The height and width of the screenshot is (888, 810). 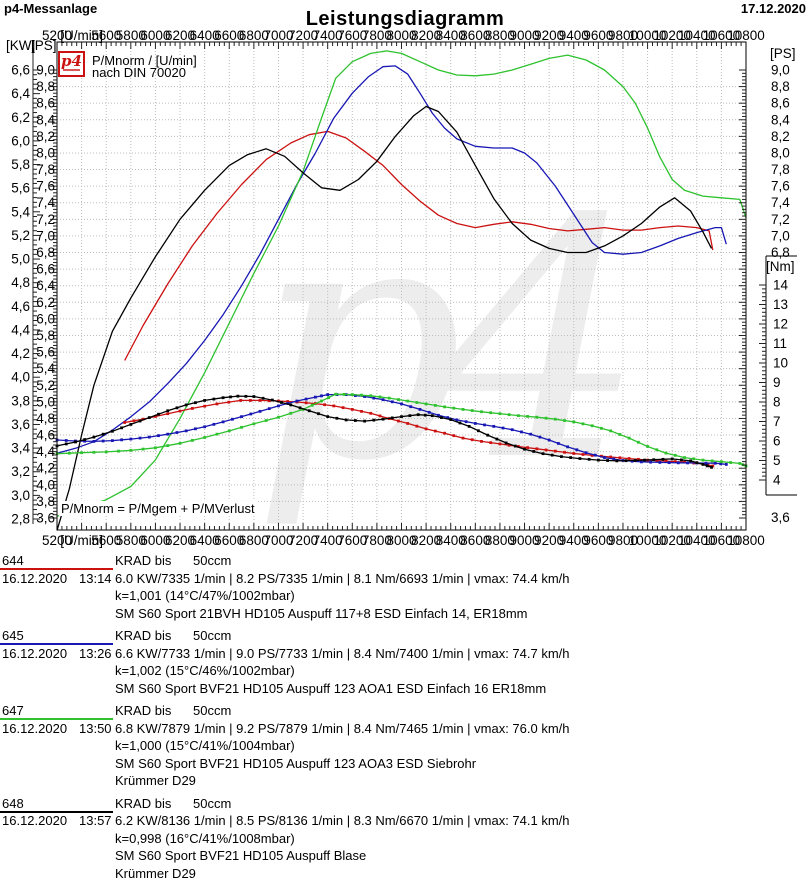 I want to click on x-tick-label-top: 8600, so click(x=475, y=35).